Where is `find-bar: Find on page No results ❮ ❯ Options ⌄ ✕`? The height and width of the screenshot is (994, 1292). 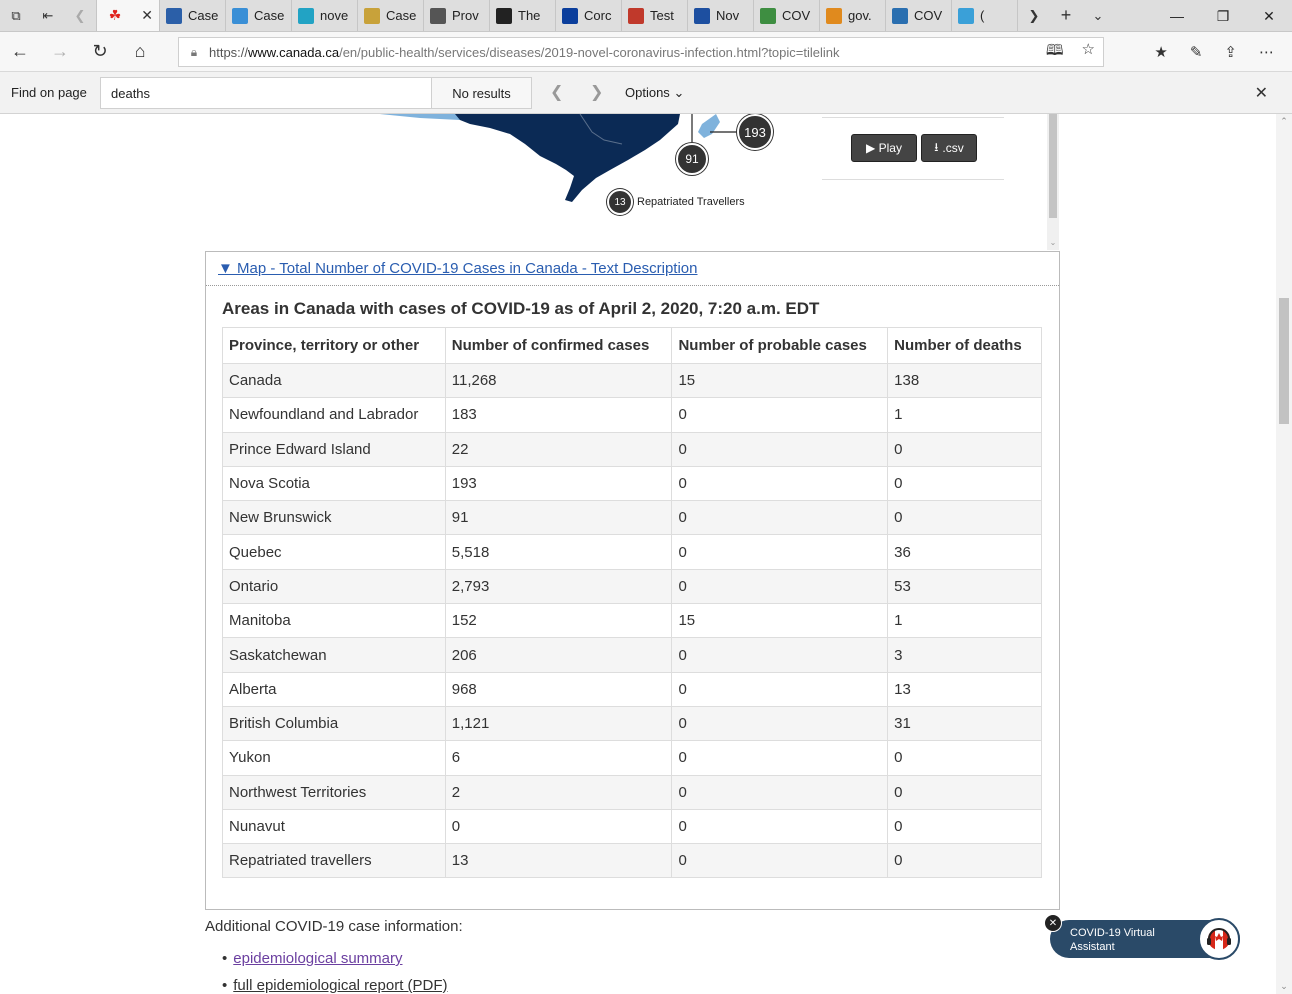 find-bar: Find on page No results ❮ ❯ Options ⌄ ✕ is located at coordinates (646, 93).